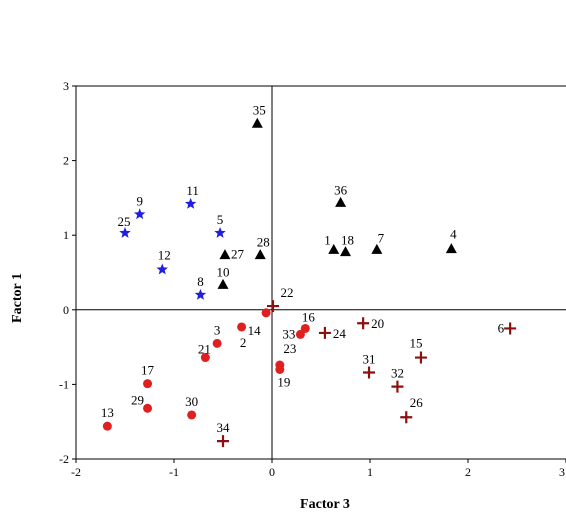 This screenshot has width=566, height=512. Describe the element at coordinates (217, 329) in the screenshot. I see `point-label-3: 3` at that location.